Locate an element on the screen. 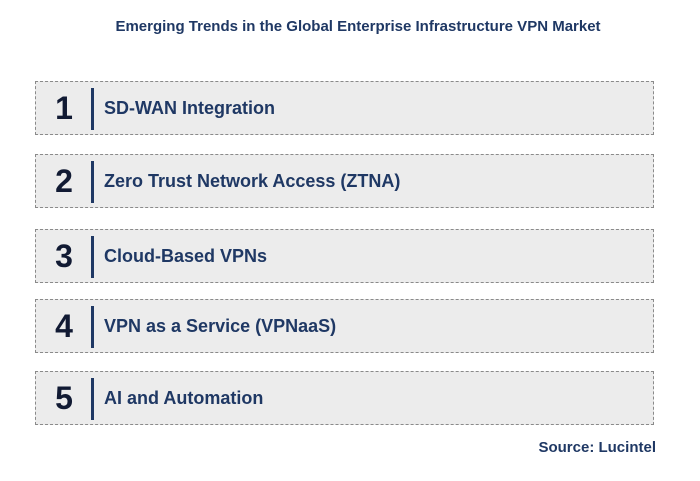 The width and height of the screenshot is (700, 481). trend-label: VPN as a Service (VPNaaS) is located at coordinates (220, 325).